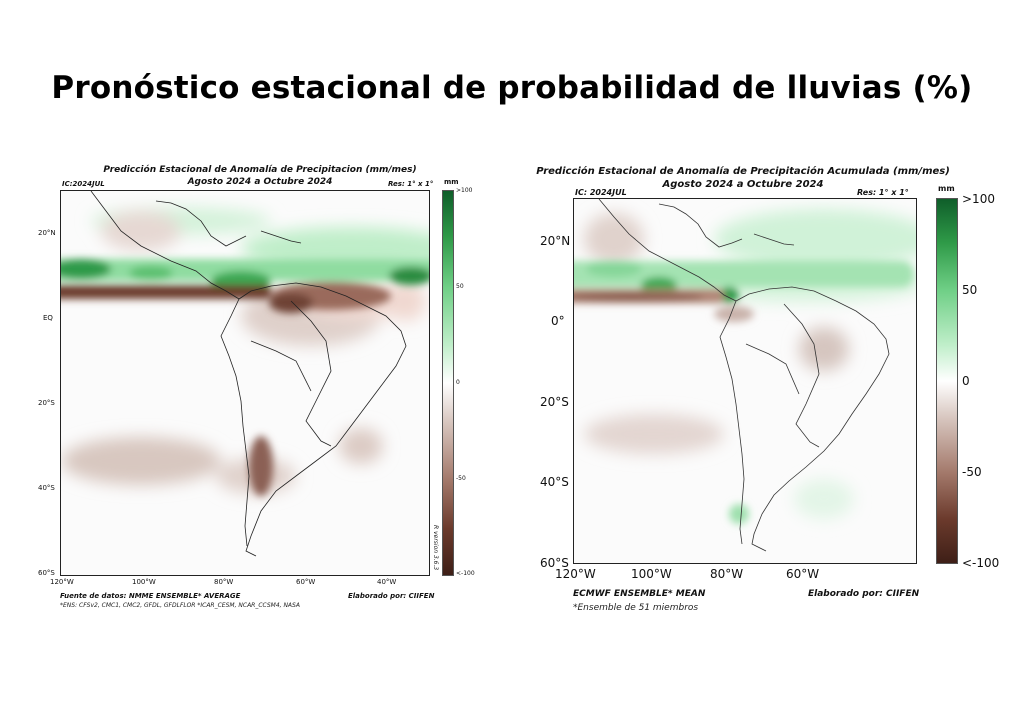  What do you see at coordinates (46, 403) in the screenshot?
I see `left-lat-tick: 20°S` at bounding box center [46, 403].